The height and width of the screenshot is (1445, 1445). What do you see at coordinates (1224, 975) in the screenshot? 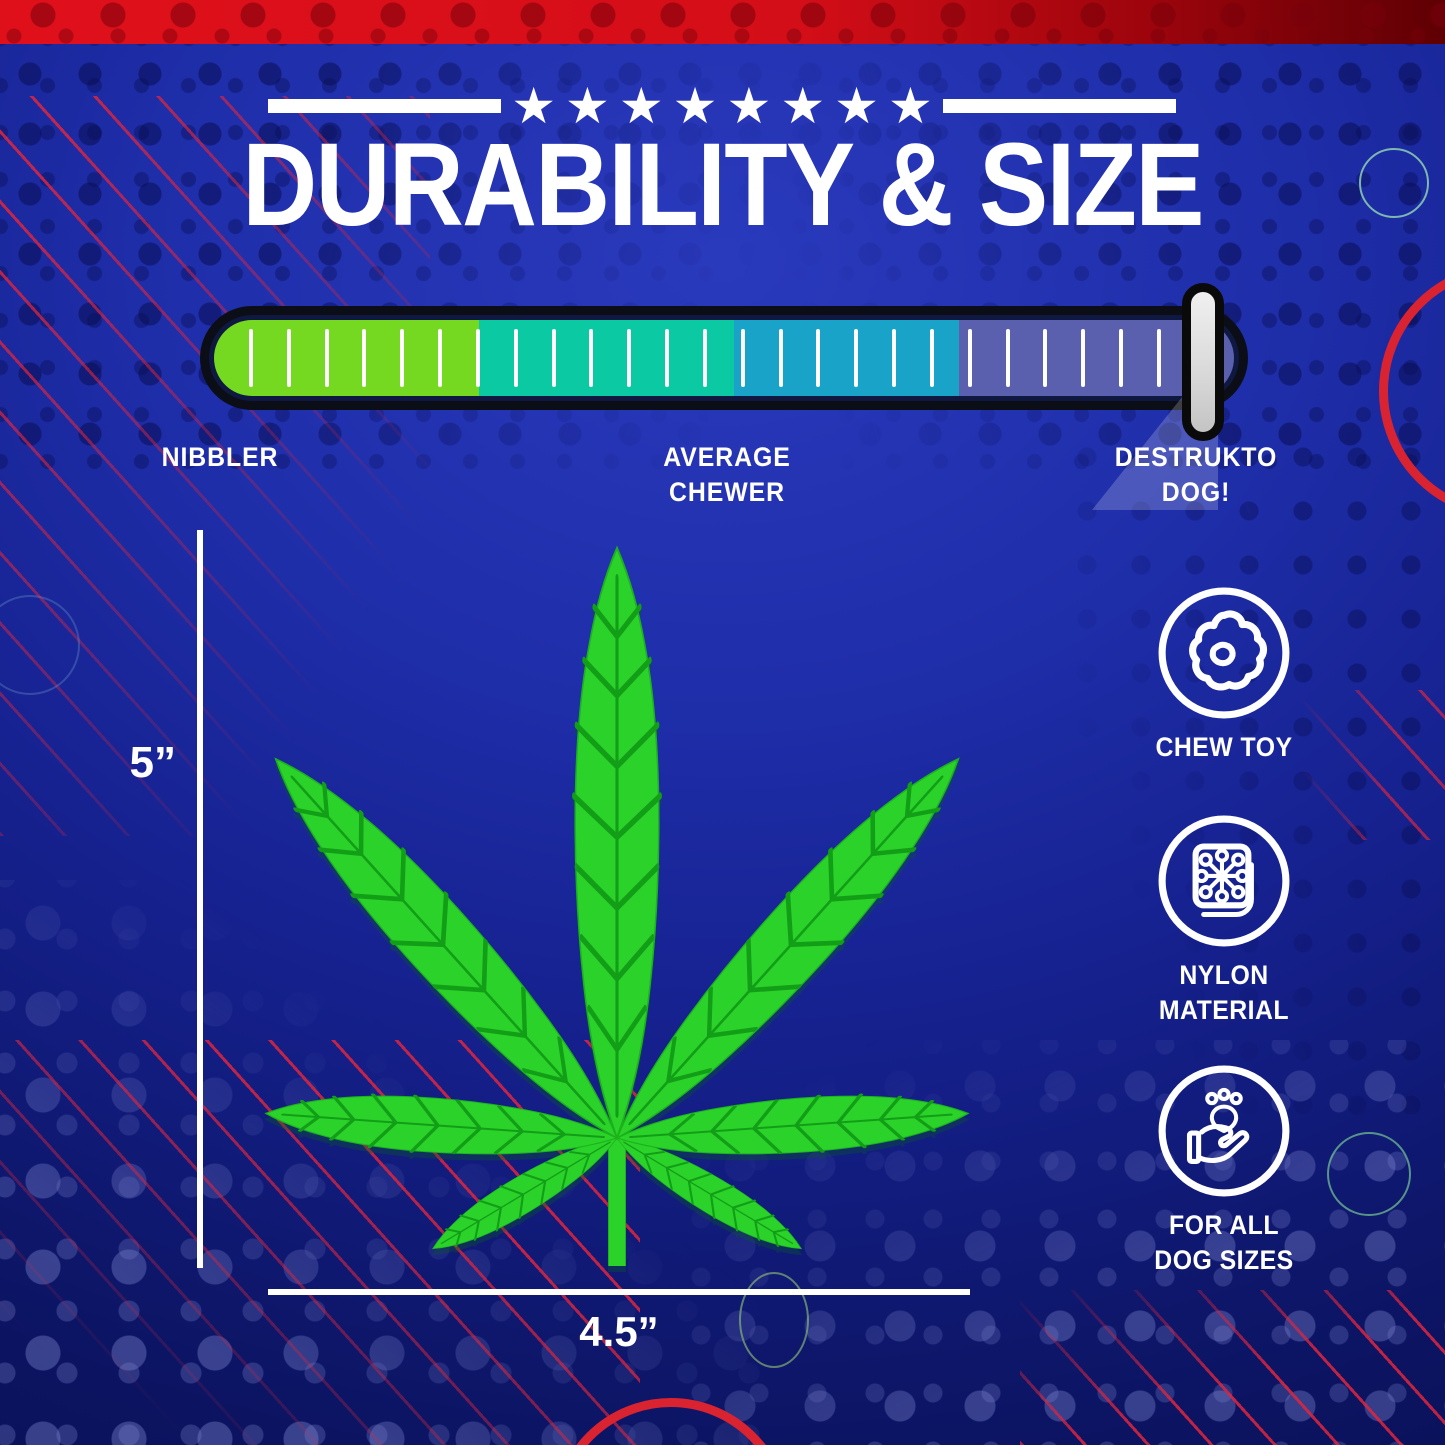
I see `feature-label-line: NYLON` at bounding box center [1224, 975].